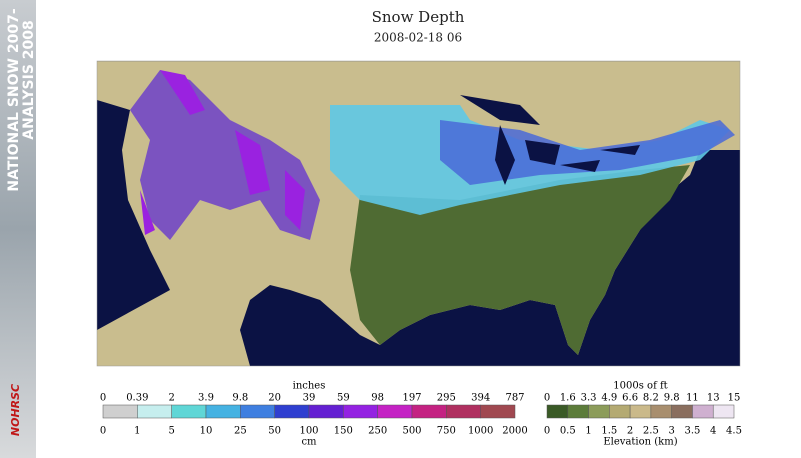 Image resolution: width=801 pixels, height=458 pixels. Describe the element at coordinates (480, 431) in the screenshot. I see `legend-label: 1000` at that location.